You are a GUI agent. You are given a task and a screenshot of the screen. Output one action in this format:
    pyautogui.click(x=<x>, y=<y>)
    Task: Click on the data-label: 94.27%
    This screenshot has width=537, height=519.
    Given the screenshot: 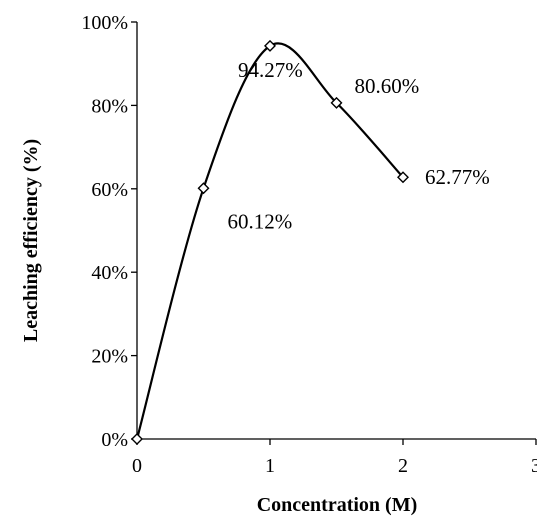 What is the action you would take?
    pyautogui.click(x=270, y=70)
    